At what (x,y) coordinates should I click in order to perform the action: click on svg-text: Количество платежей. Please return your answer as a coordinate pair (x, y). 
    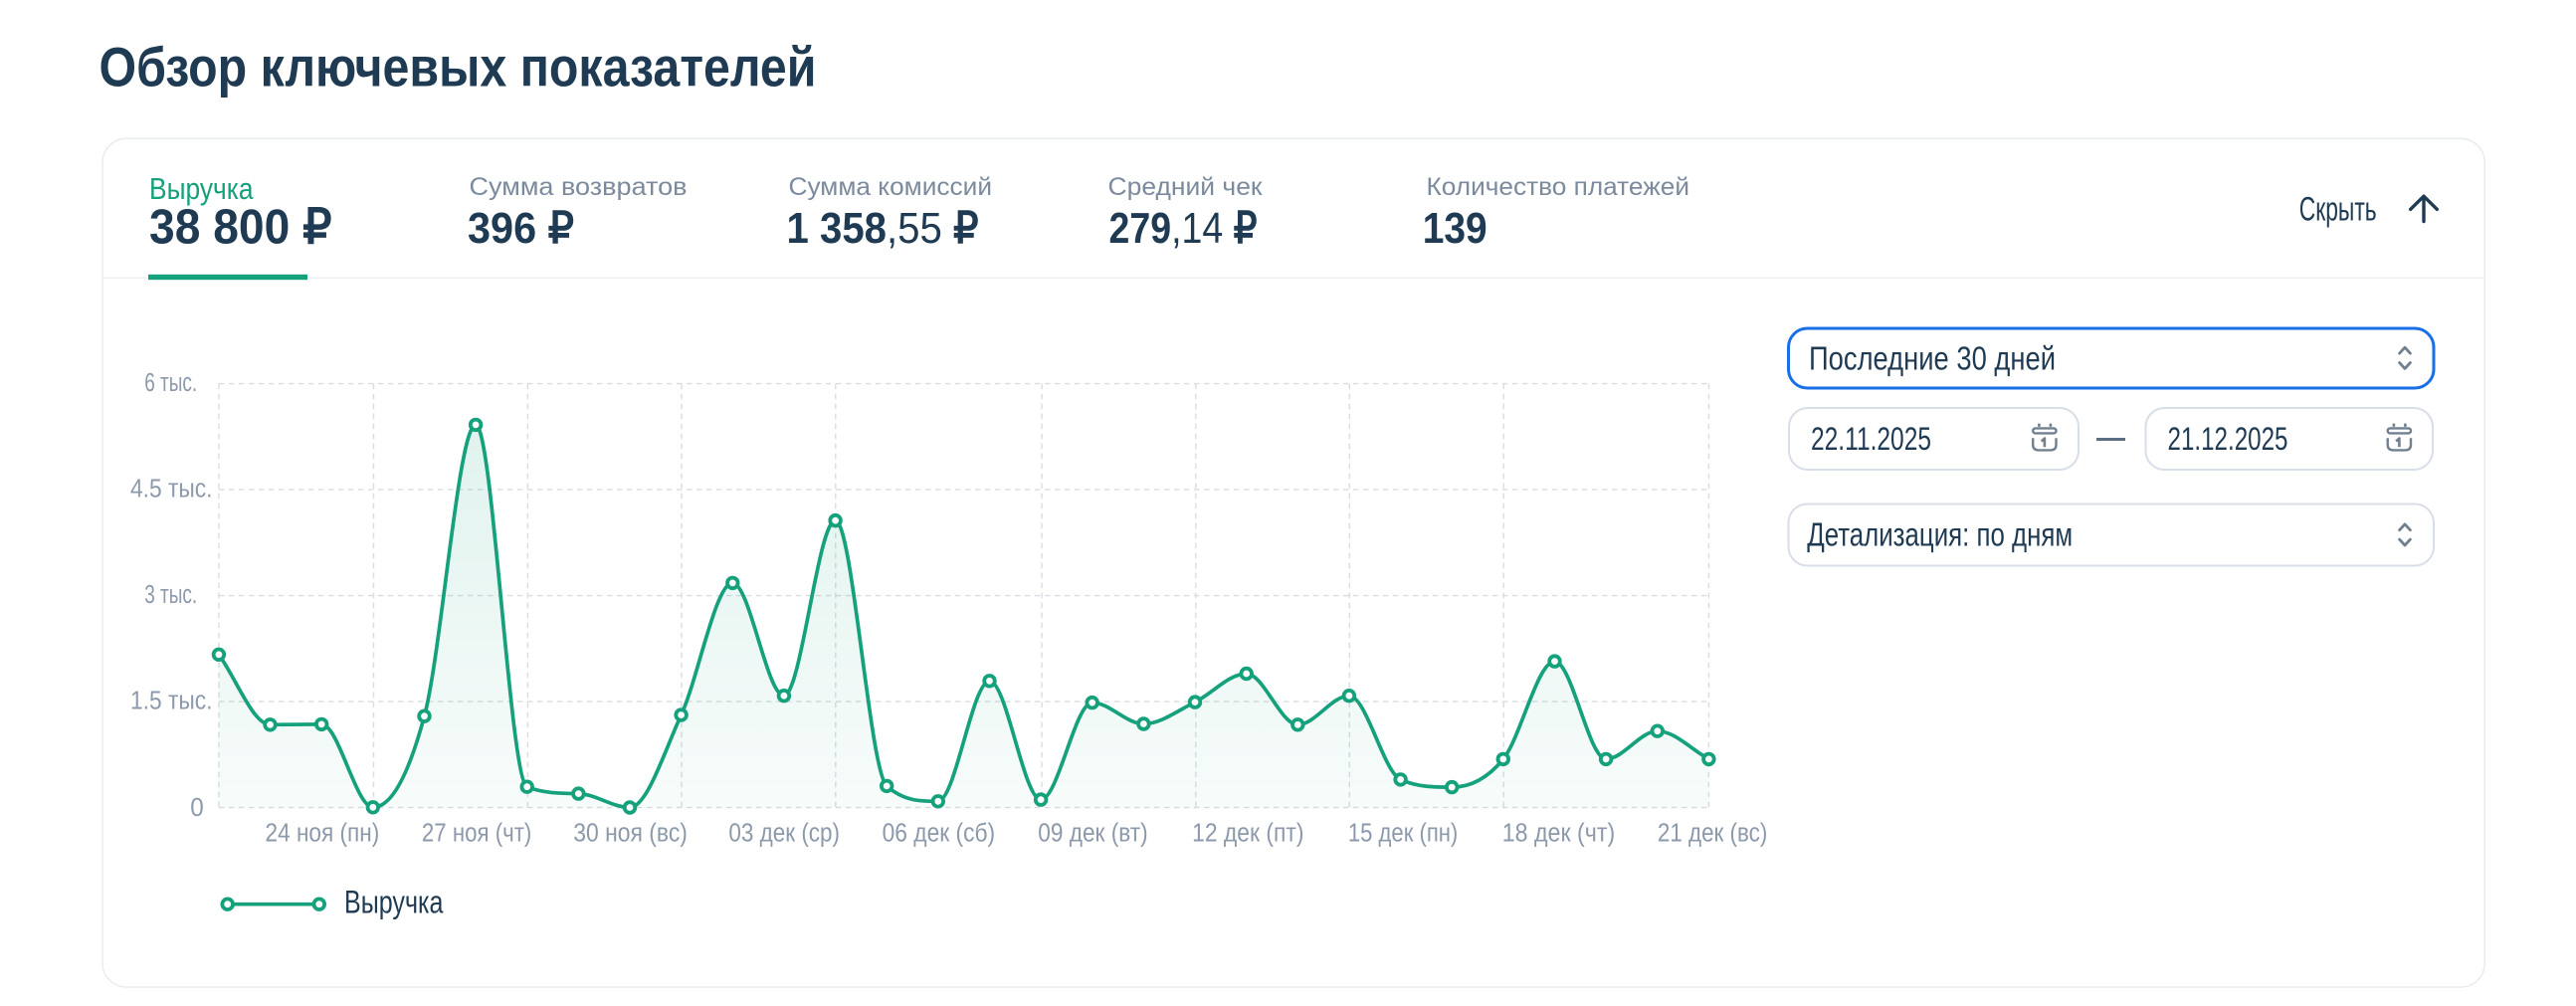
    Looking at the image, I should click on (1558, 187).